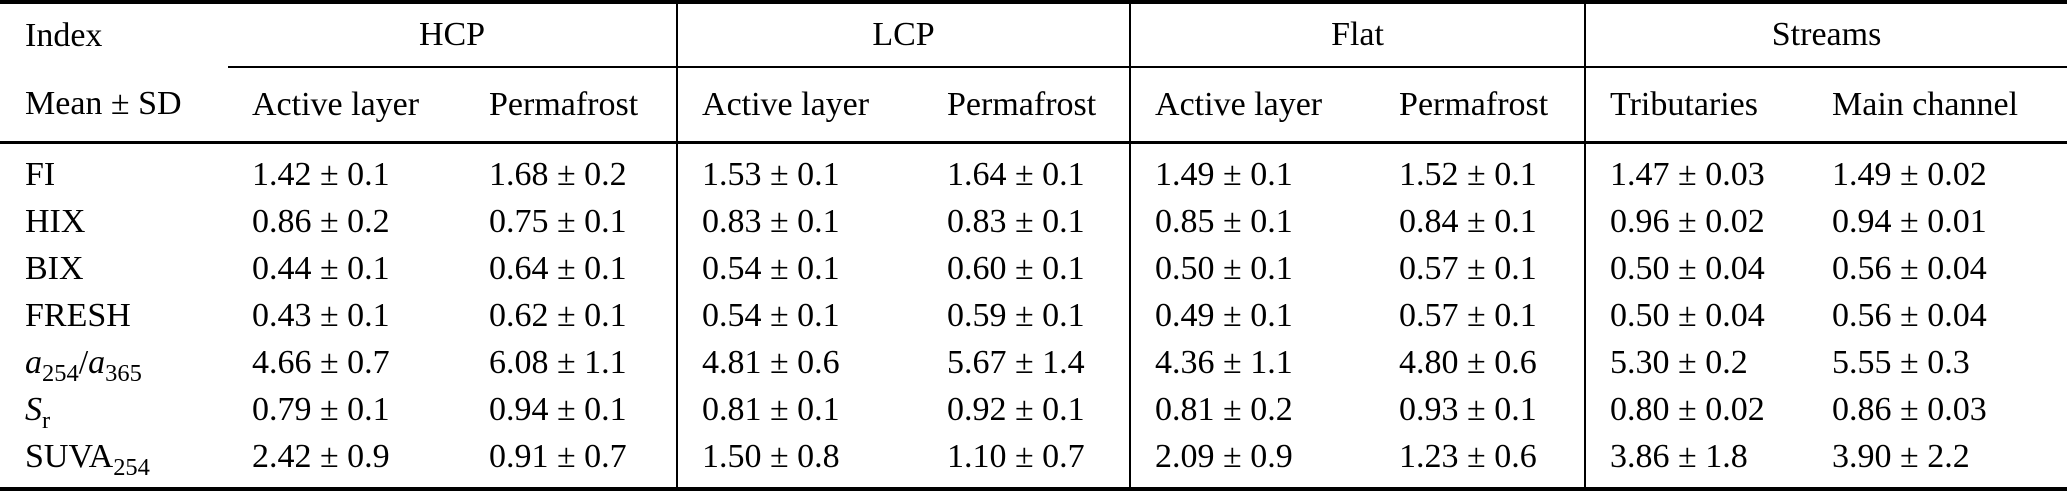 This screenshot has height=492, width=2067. Describe the element at coordinates (1016, 456) in the screenshot. I see `value-cell: 1.10 ± 0.7` at that location.